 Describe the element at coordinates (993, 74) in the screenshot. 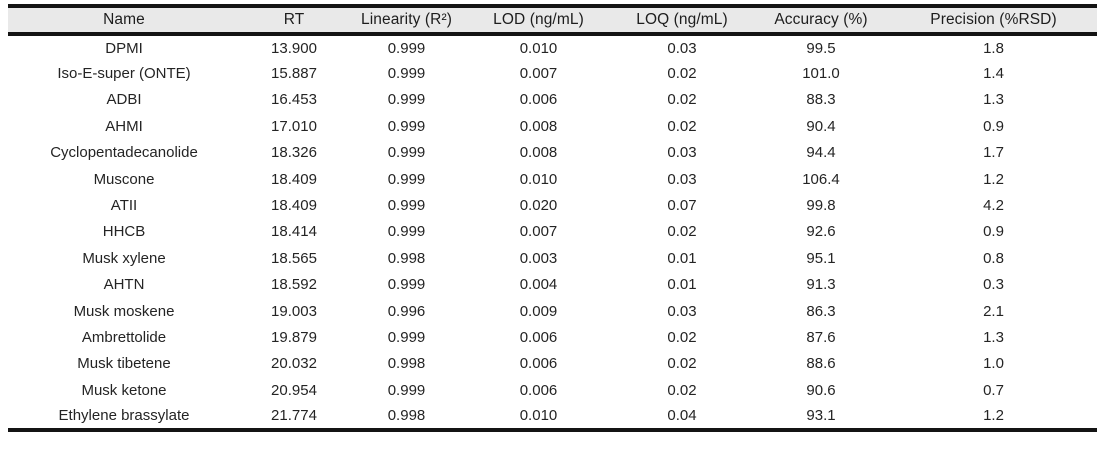

I see `table-cell: 1.4` at that location.